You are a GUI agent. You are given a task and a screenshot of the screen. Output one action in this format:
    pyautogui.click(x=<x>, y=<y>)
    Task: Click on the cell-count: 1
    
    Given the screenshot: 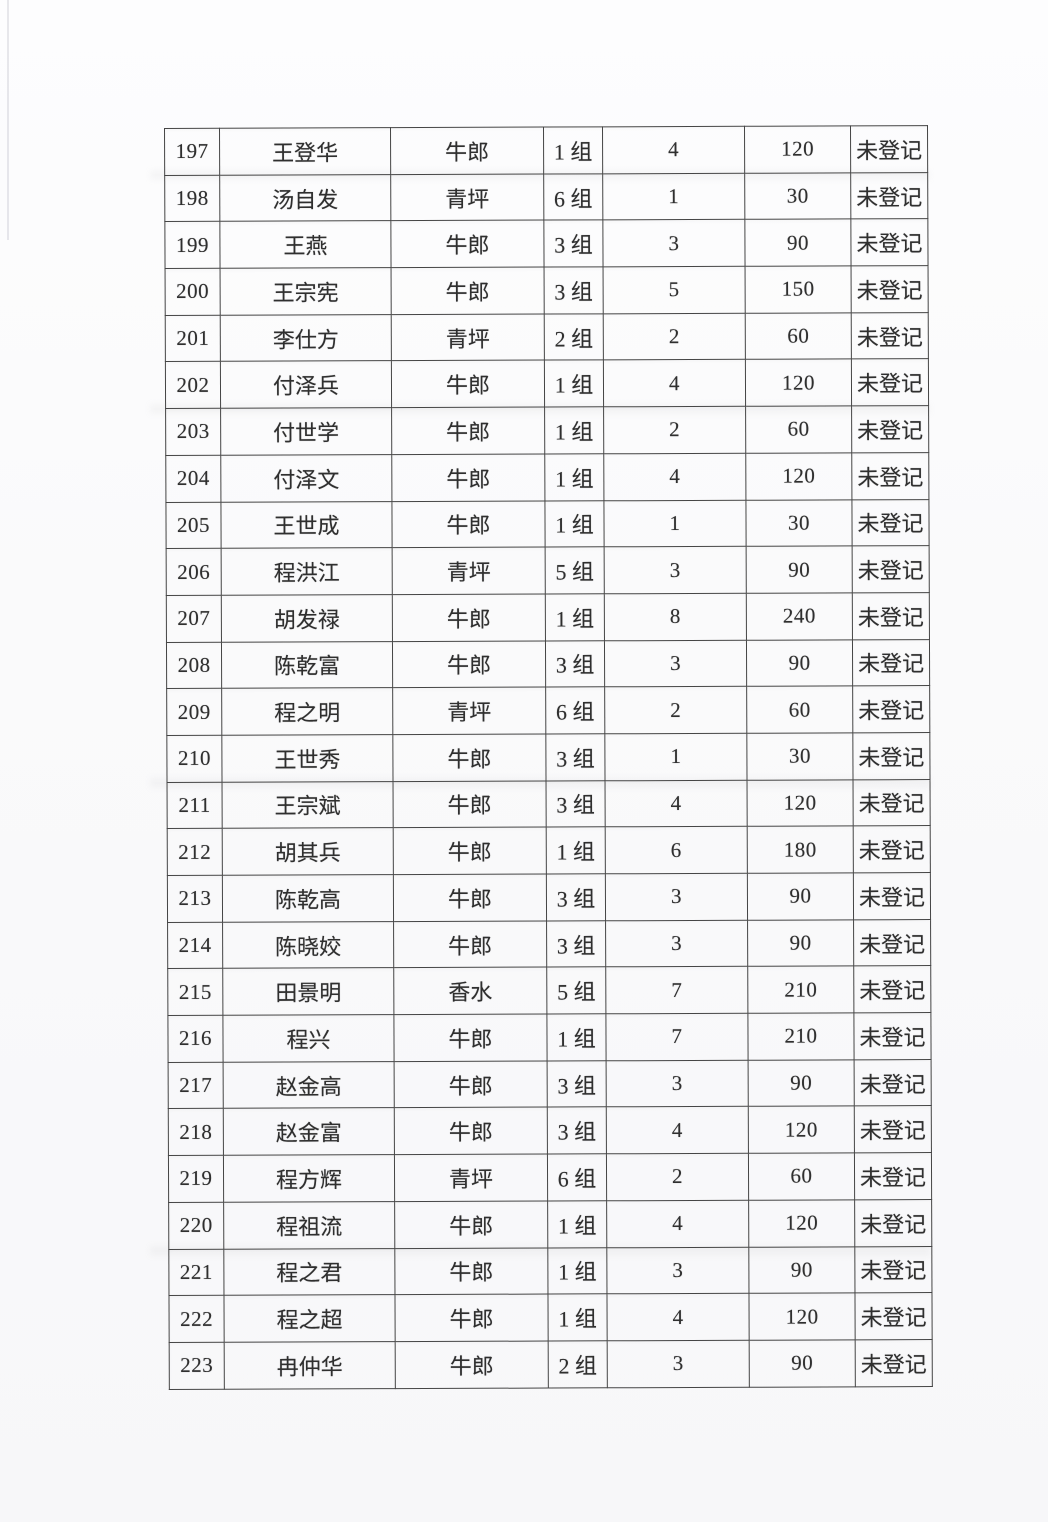 What is the action you would take?
    pyautogui.click(x=673, y=196)
    